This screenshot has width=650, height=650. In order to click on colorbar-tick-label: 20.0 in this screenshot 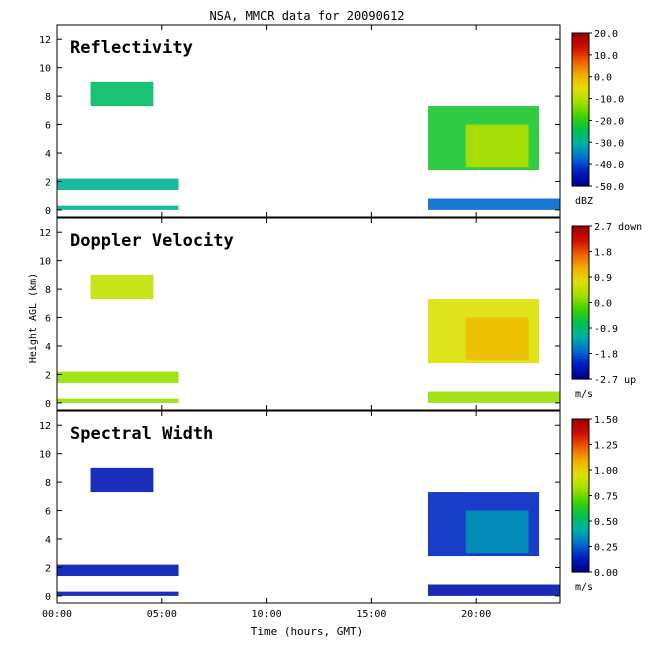, I will do `click(606, 34)`.